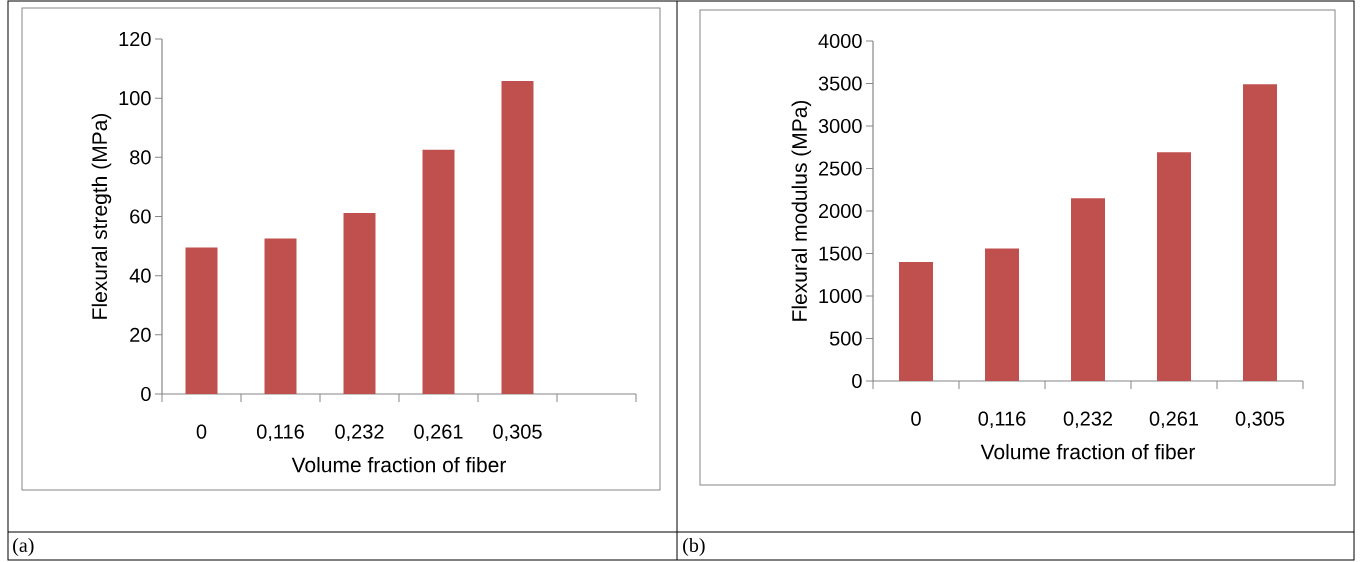 The width and height of the screenshot is (1362, 562). I want to click on y-tick-label: 20, so click(140, 334).